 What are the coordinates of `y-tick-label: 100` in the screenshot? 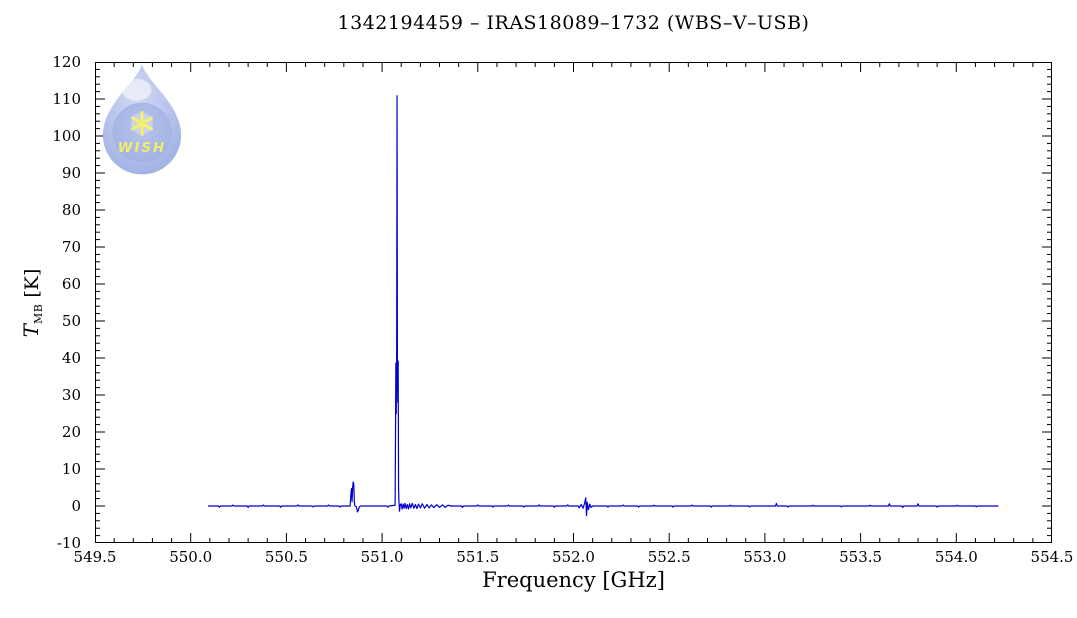 It's located at (66, 136).